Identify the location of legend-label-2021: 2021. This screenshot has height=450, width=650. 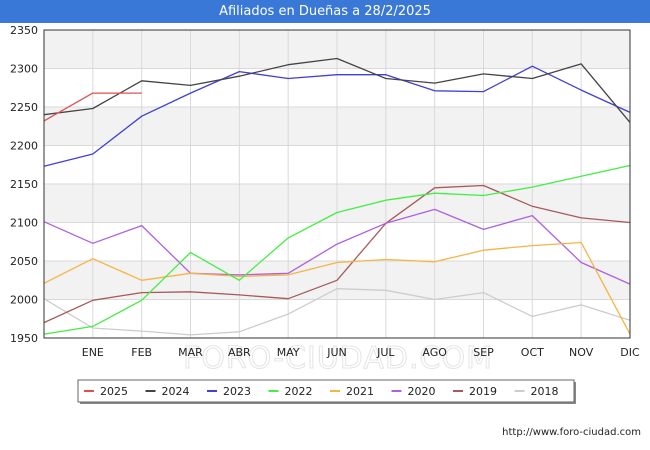
(360, 391).